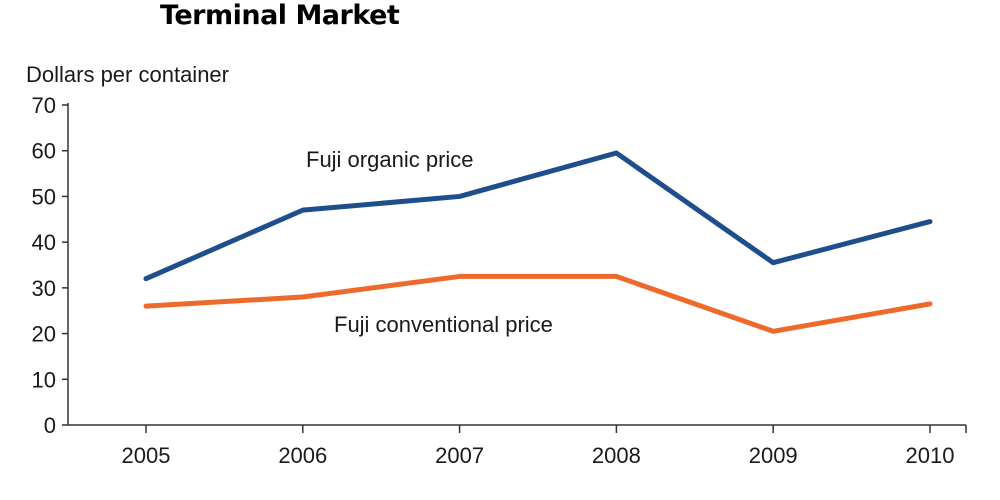 The image size is (1000, 500). What do you see at coordinates (44, 242) in the screenshot?
I see `y-tick-label-40: 40` at bounding box center [44, 242].